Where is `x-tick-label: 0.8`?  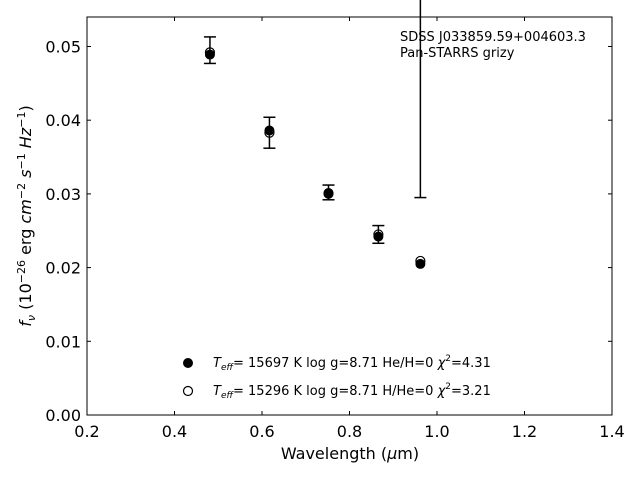 x-tick-label: 0.8 is located at coordinates (349, 431).